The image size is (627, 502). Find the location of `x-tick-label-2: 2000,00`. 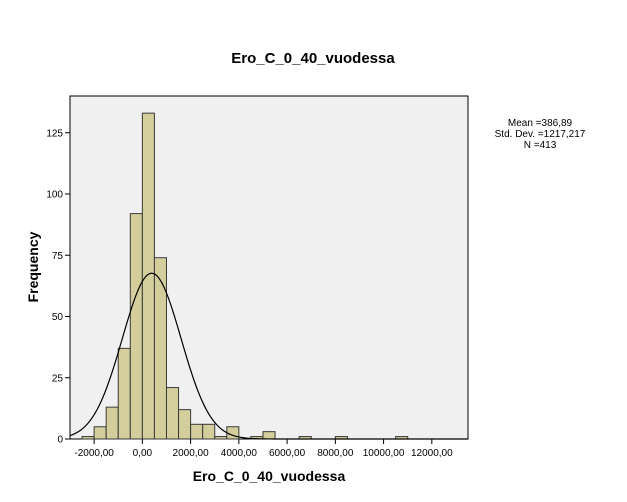

x-tick-label-2: 2000,00 is located at coordinates (191, 453).